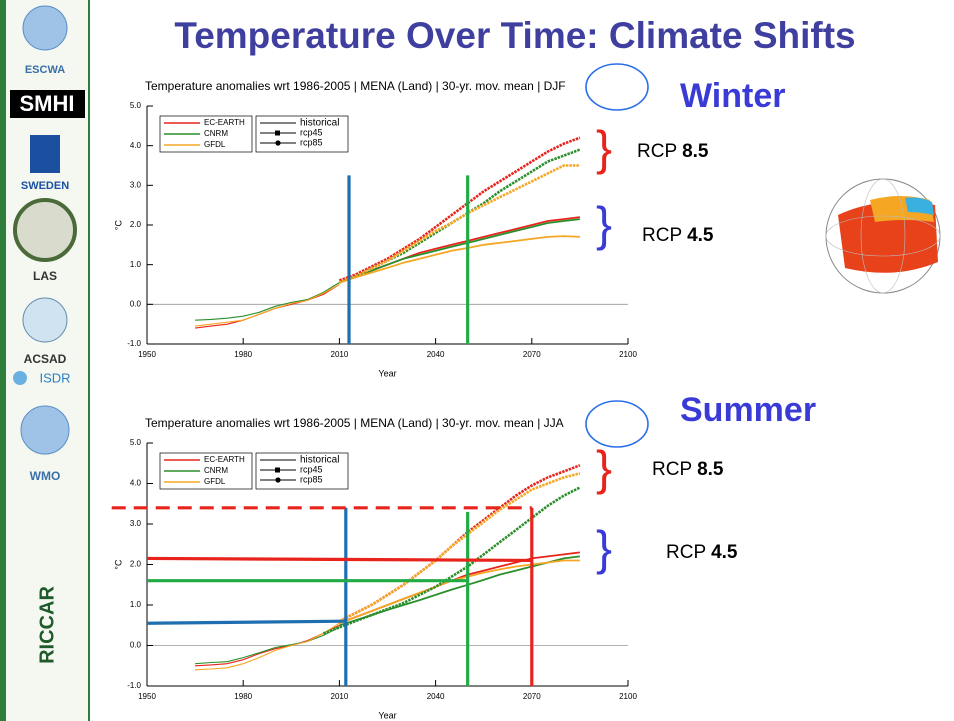 This screenshot has width=954, height=721. Describe the element at coordinates (246, 622) in the screenshot. I see `guide-line` at that location.